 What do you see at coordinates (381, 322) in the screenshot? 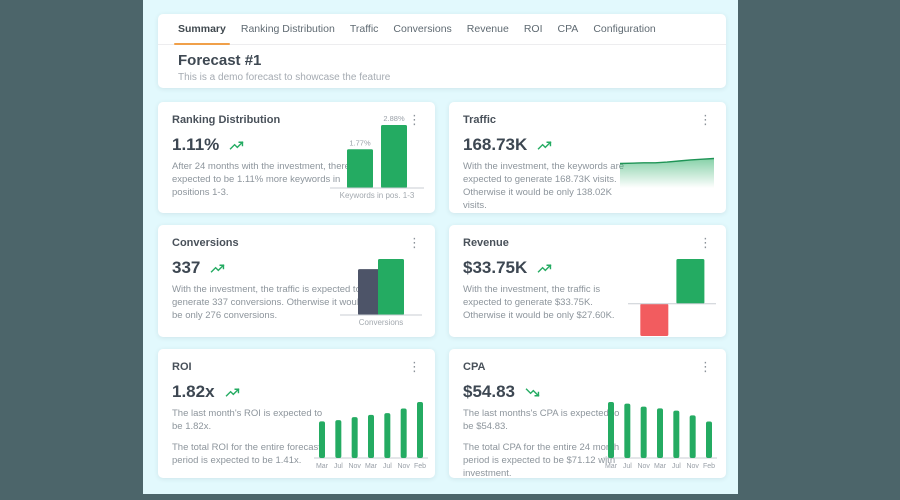
I see `svg-text: Conversions` at bounding box center [381, 322].